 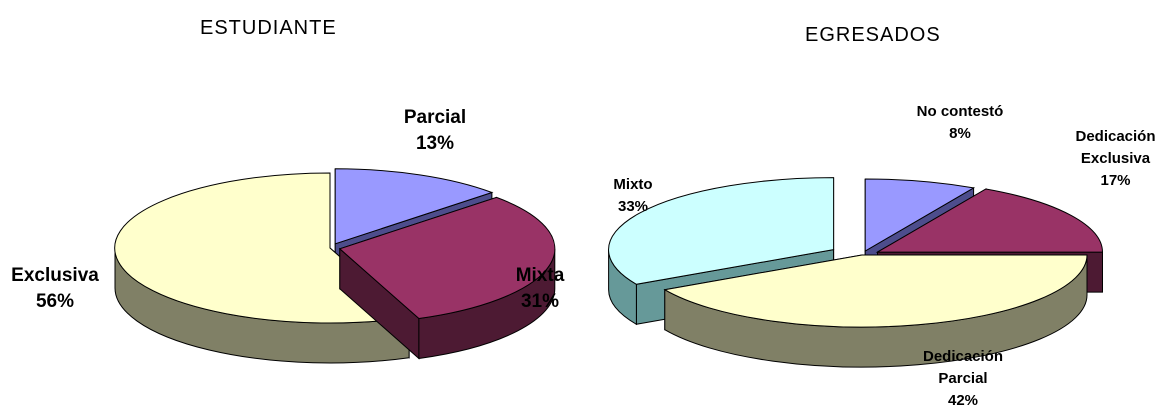 I want to click on slice-label-dedicacion-exclusiva: Dedicación Exclusiva 17%, so click(x=1115, y=159).